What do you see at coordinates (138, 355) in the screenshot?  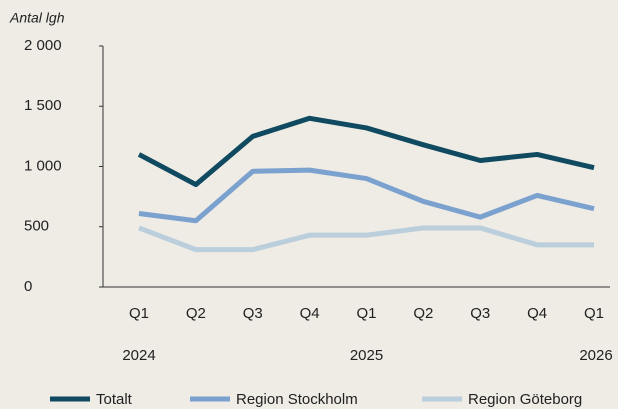 I see `x-group-label: 2024` at bounding box center [138, 355].